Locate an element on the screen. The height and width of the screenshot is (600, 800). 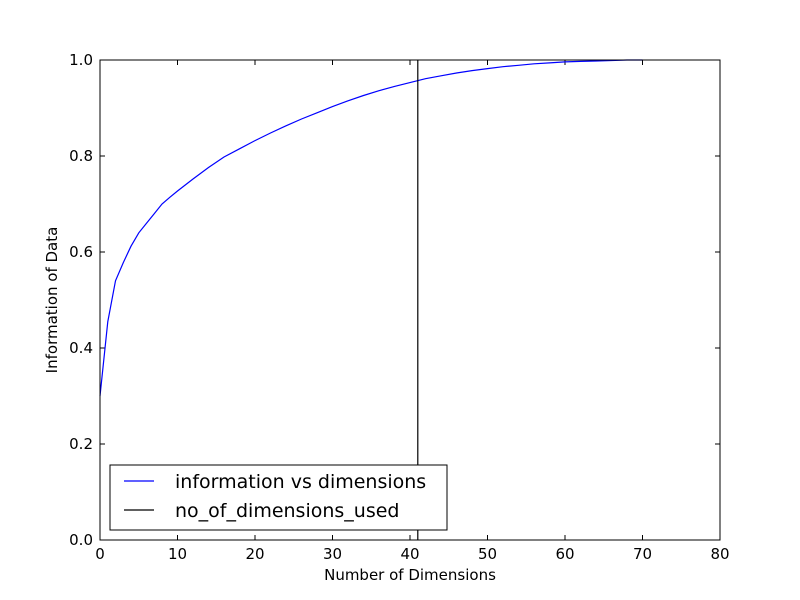
legend-label-information-vs-dimensions: information vs dimensions is located at coordinates (300, 482).